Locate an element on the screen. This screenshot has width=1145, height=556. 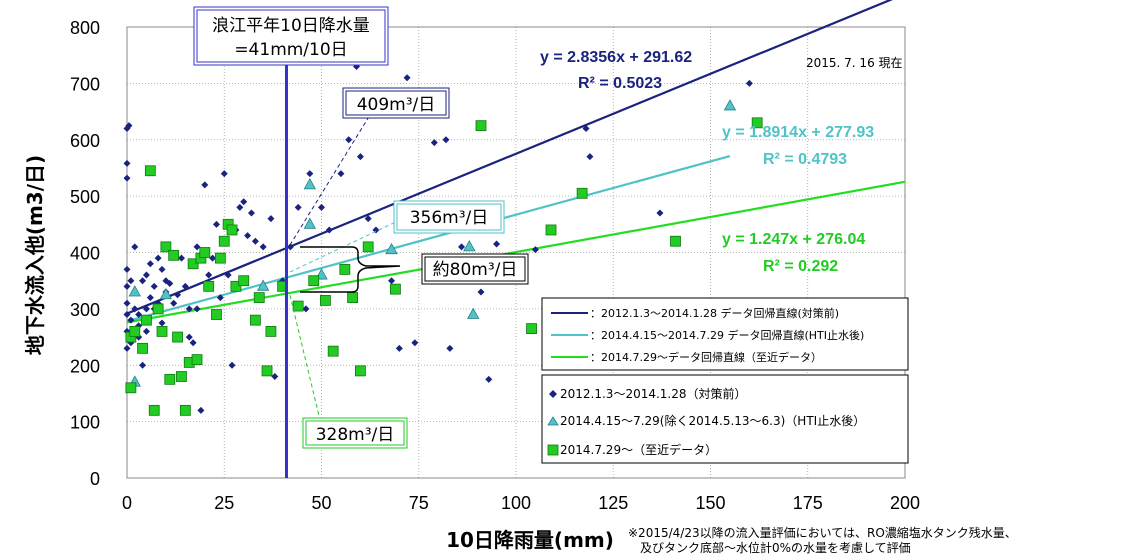
series-legend-pre: 2012.1.3〜2014.1.28（対策前） is located at coordinates (653, 393).